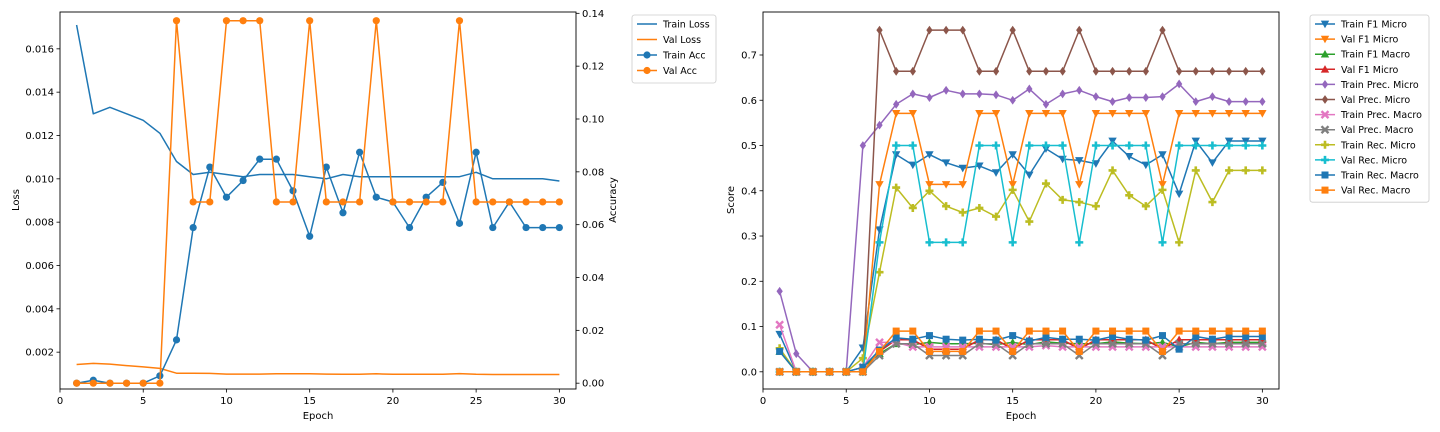 The image size is (1440, 432). I want to click on y-axis-ticks: 0.0 0.1 0.2 0.3 0.4 0.5 0.6 0.7, so click(752, 214).